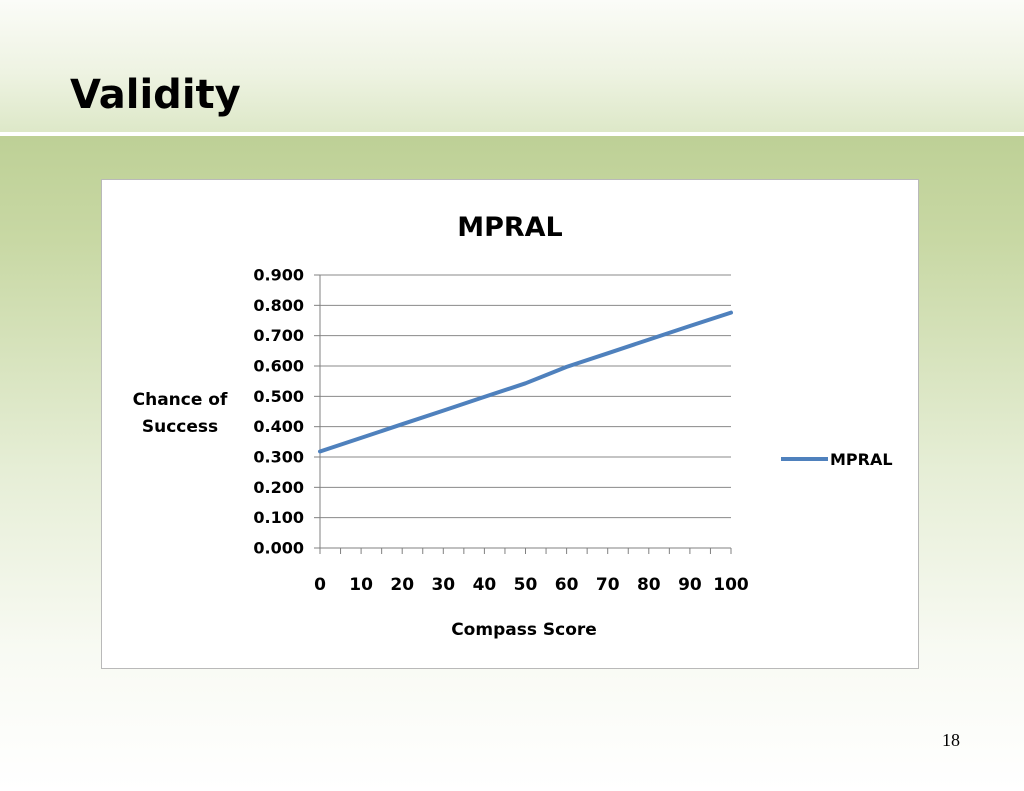  Describe the element at coordinates (278, 366) in the screenshot. I see `y-tick-label: 0.600` at that location.